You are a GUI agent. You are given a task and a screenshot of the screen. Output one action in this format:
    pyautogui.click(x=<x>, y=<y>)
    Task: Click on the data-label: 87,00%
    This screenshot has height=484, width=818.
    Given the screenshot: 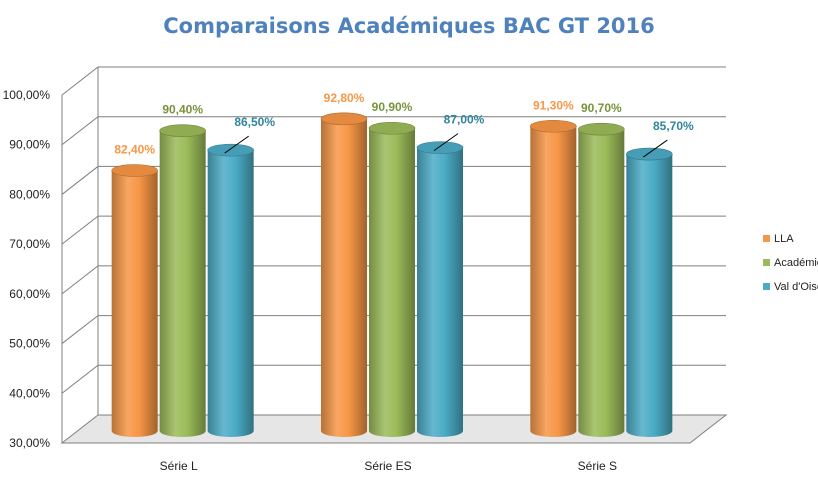 What is the action you would take?
    pyautogui.click(x=464, y=120)
    